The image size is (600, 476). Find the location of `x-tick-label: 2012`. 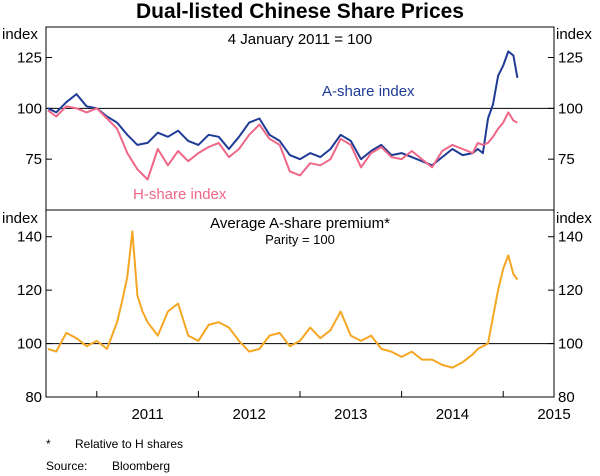

x-tick-label: 2012 is located at coordinates (249, 414).